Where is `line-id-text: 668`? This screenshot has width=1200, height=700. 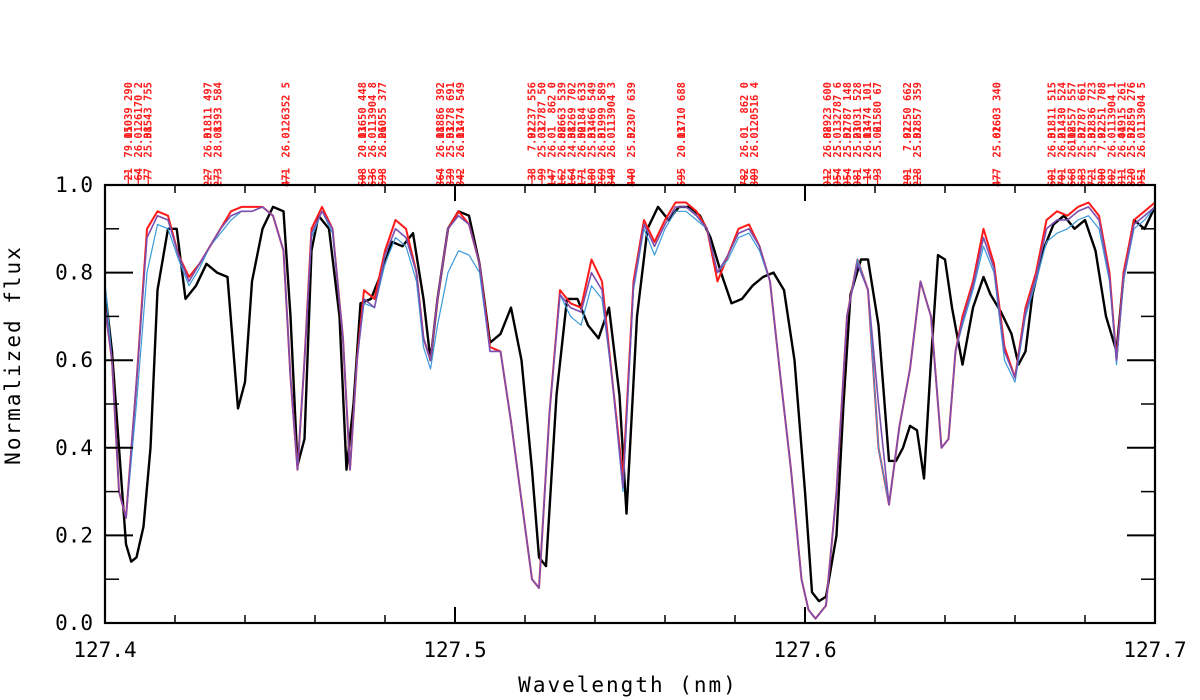
line-id-text: 668 is located at coordinates (1072, 177).